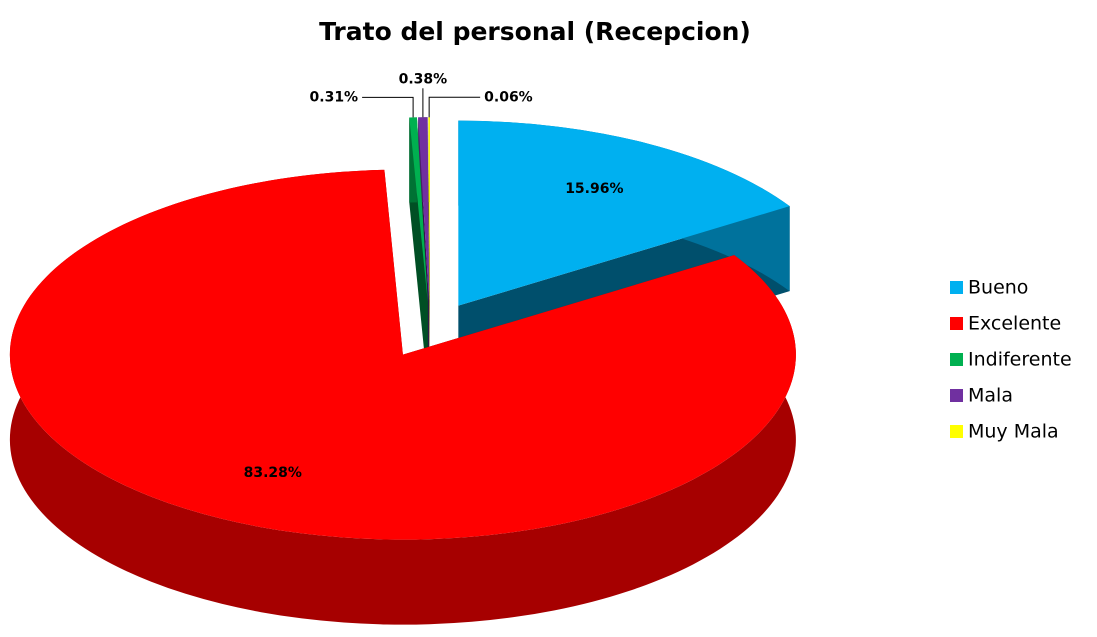  I want to click on value-label: 83.28%, so click(273, 473).